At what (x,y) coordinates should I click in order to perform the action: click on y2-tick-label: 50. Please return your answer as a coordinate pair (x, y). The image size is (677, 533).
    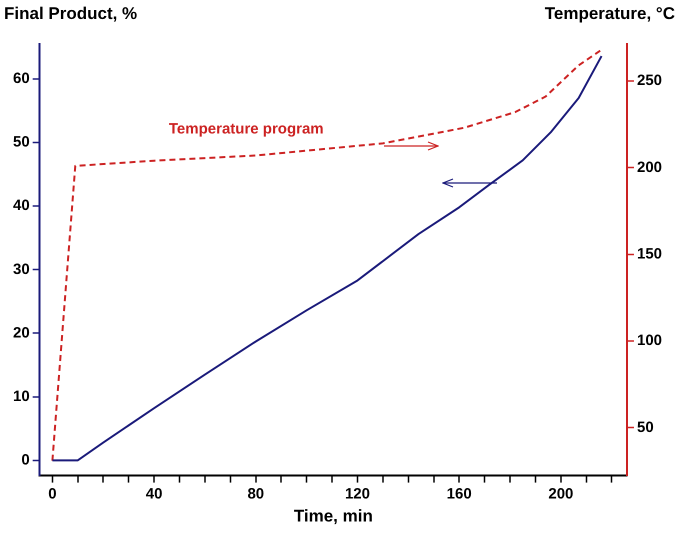
    Looking at the image, I should click on (645, 427).